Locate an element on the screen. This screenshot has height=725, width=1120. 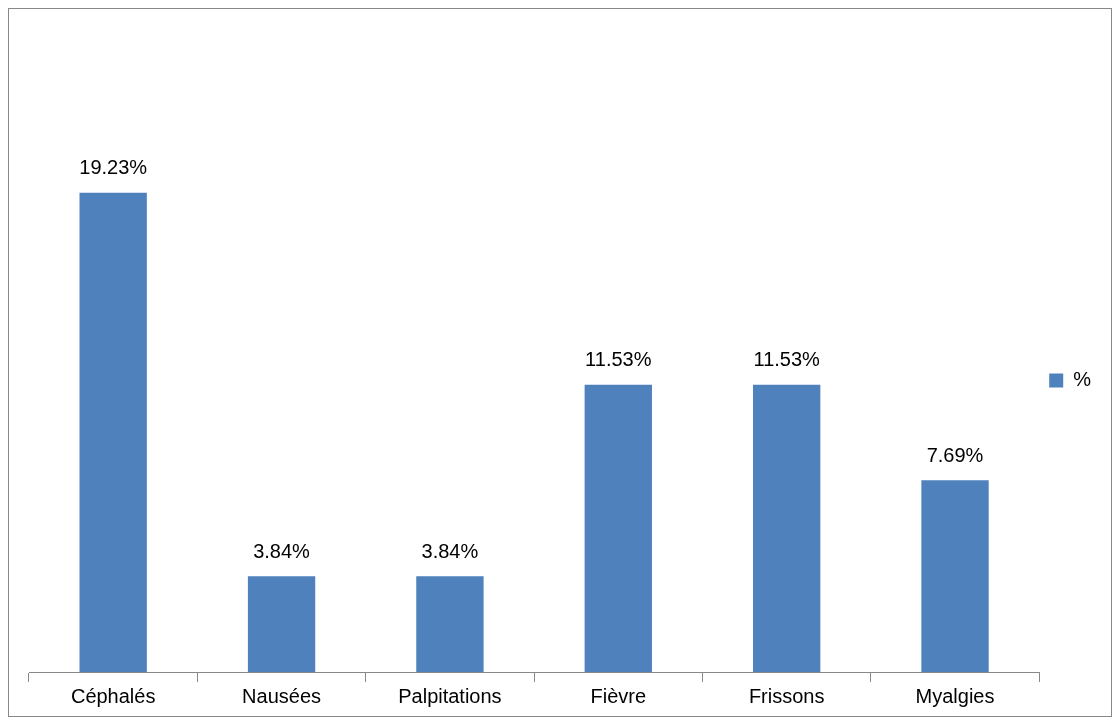
legend-label: % is located at coordinates (1082, 379).